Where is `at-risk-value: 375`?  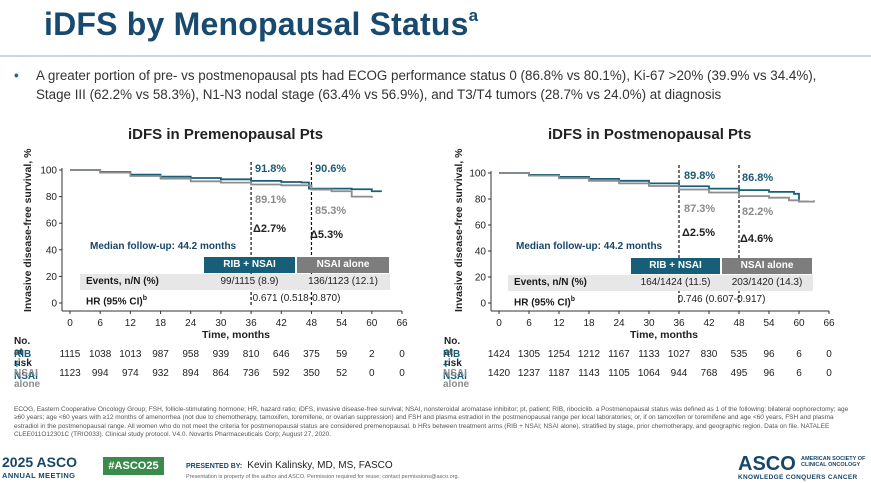
at-risk-value: 375 is located at coordinates (311, 354).